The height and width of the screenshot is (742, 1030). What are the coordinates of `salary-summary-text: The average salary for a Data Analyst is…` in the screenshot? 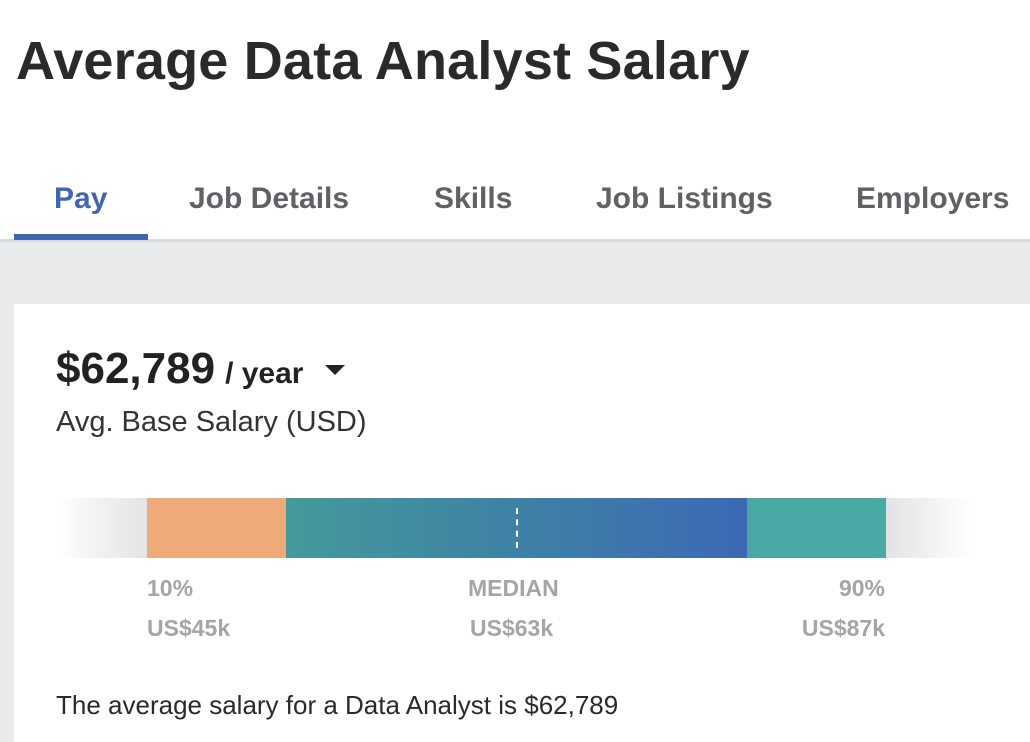 It's located at (337, 705).